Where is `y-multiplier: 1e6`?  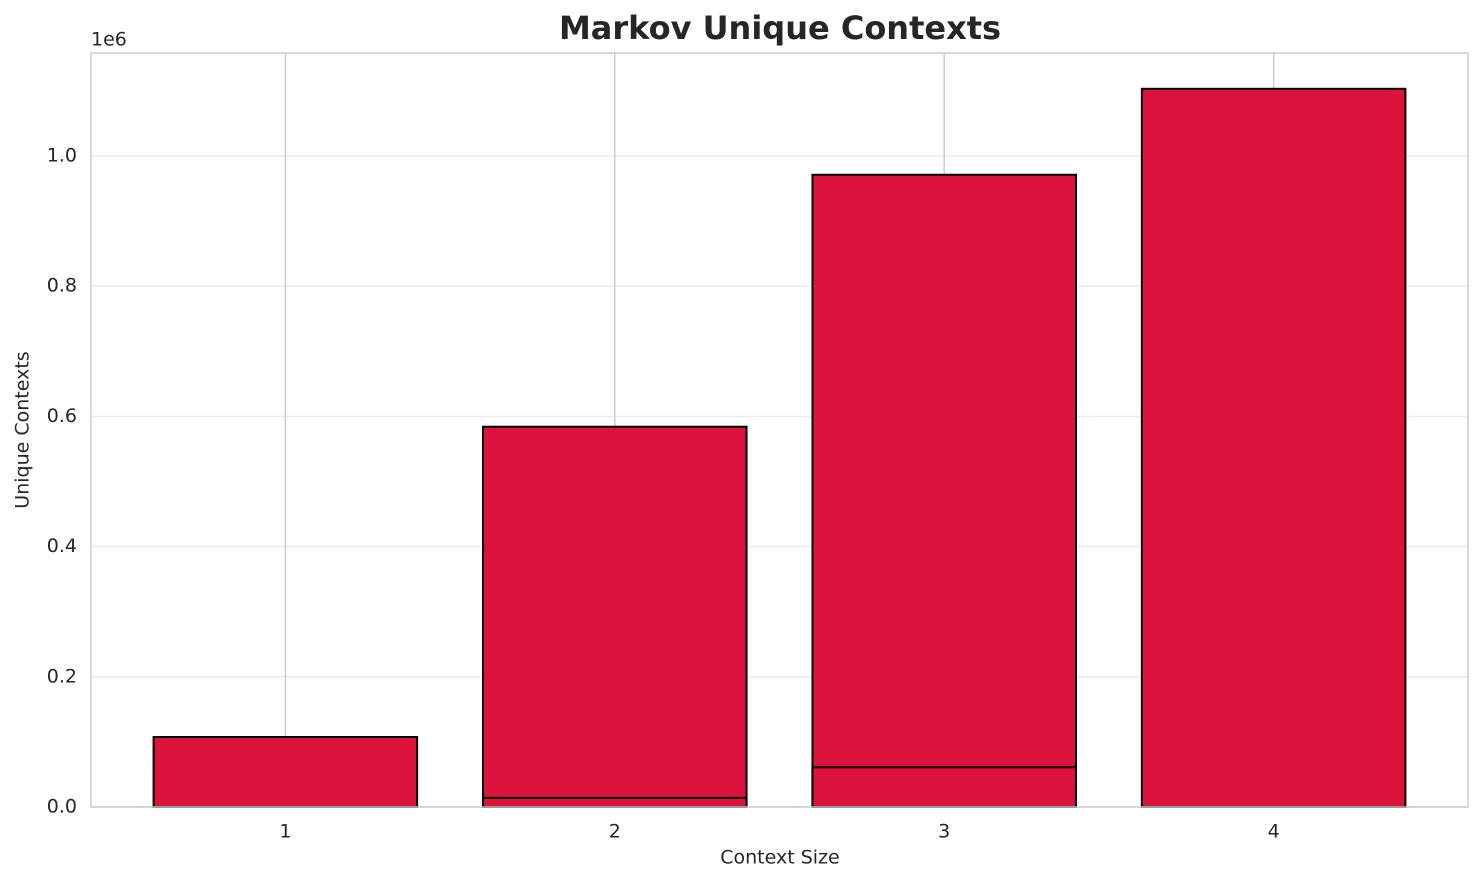 y-multiplier: 1e6 is located at coordinates (109, 40).